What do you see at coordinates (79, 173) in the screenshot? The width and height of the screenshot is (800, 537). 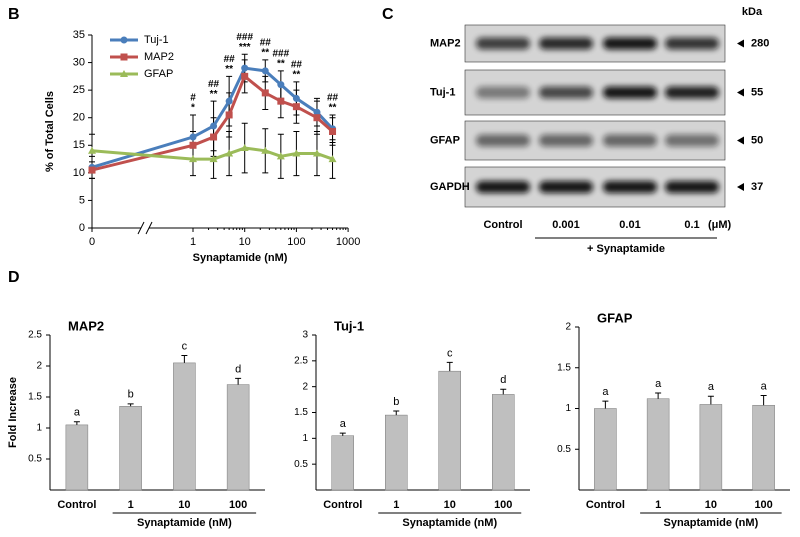 I see `y-tick-label: 10` at bounding box center [79, 173].